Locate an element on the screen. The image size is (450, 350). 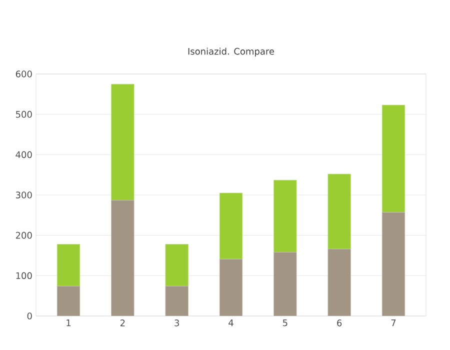
y-tick-label: 0 is located at coordinates (29, 316).